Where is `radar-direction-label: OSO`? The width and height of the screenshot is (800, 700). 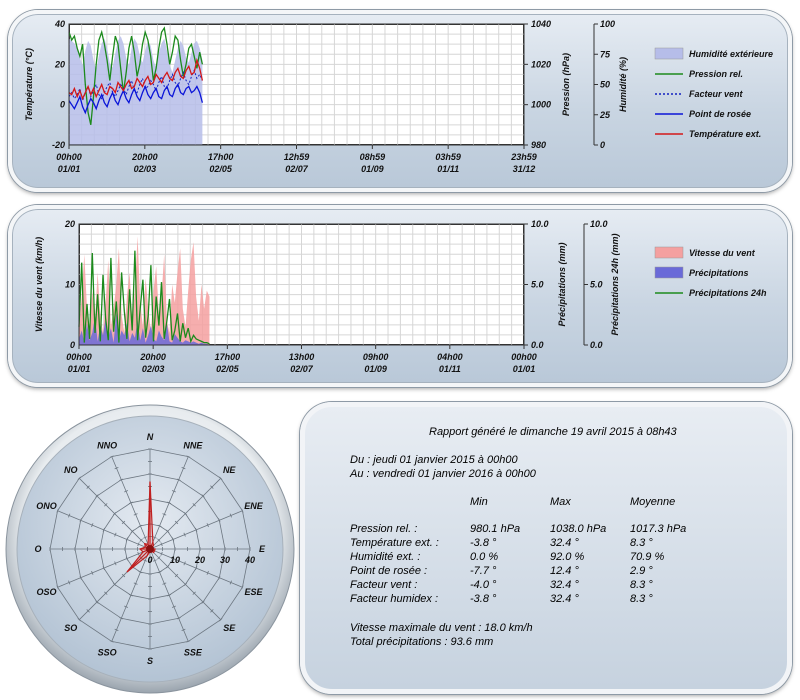 radar-direction-label: OSO is located at coordinates (47, 592).